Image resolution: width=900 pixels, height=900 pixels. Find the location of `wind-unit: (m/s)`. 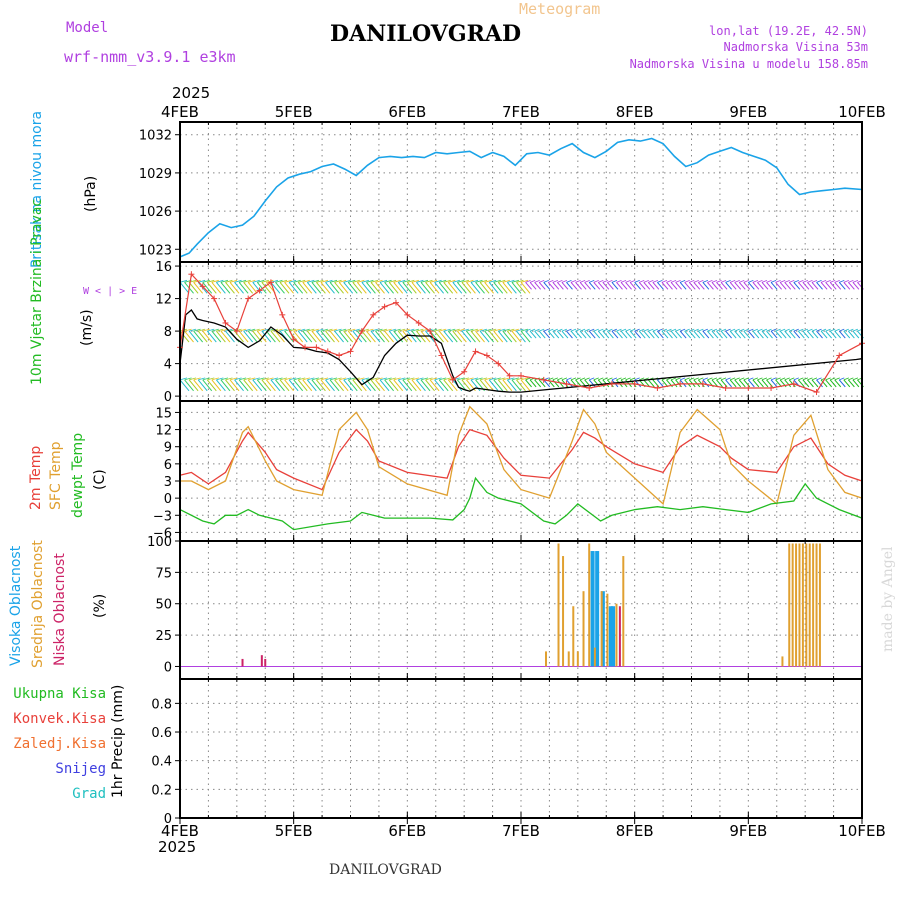

wind-unit: (m/s) is located at coordinates (87, 327).